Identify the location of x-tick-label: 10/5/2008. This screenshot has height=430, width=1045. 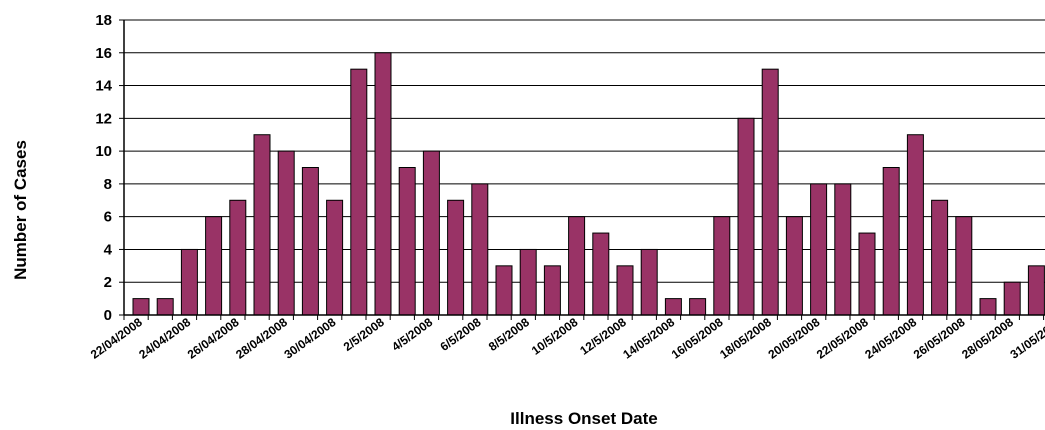
(555, 336).